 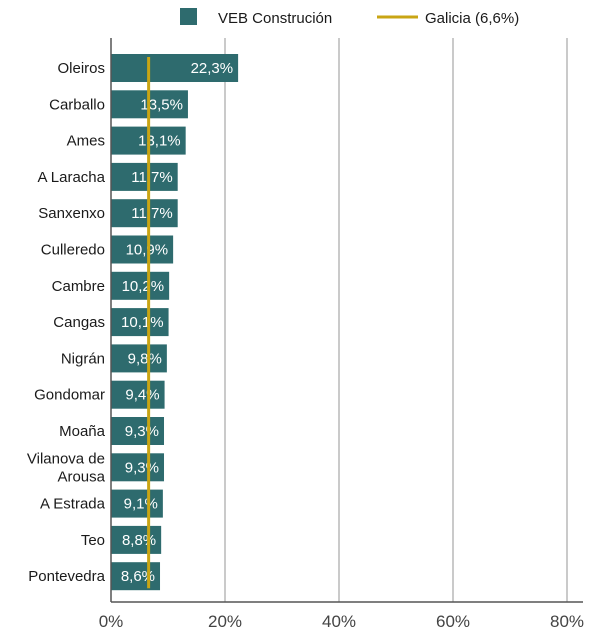 What do you see at coordinates (339, 621) in the screenshot?
I see `x-tick-label: 40%` at bounding box center [339, 621].